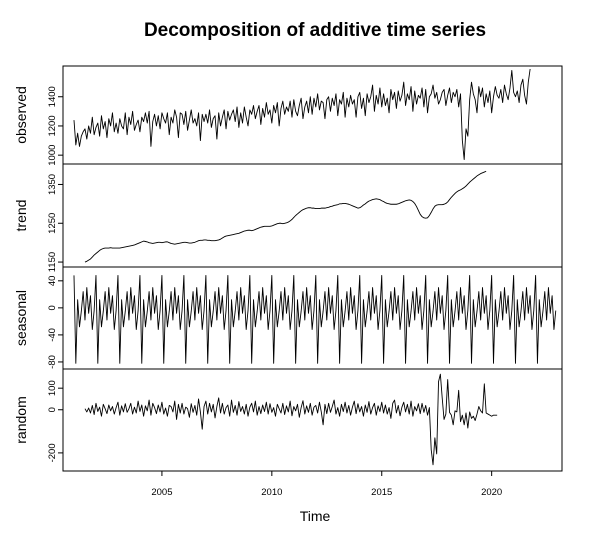 This screenshot has width=592, height=548. What do you see at coordinates (161, 492) in the screenshot?
I see `x-tick-label: 2005` at bounding box center [161, 492].